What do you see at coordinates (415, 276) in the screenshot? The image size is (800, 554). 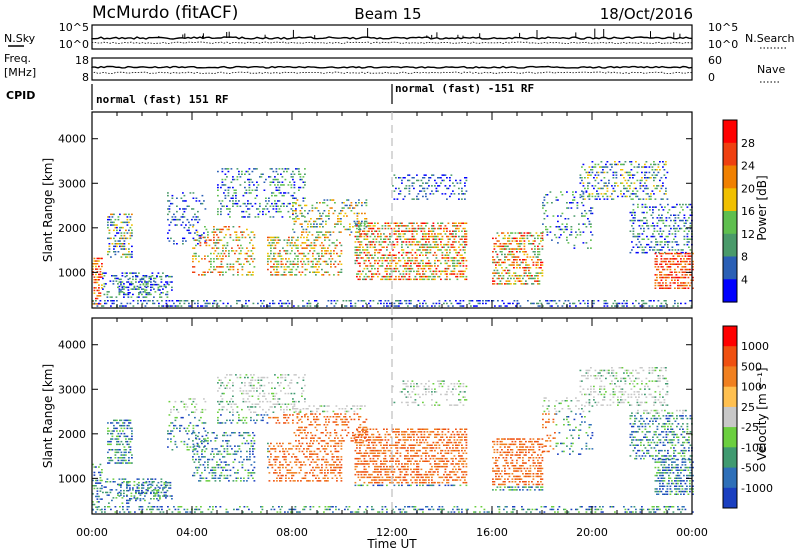 I see `scatter-cell-2006` at bounding box center [415, 276].